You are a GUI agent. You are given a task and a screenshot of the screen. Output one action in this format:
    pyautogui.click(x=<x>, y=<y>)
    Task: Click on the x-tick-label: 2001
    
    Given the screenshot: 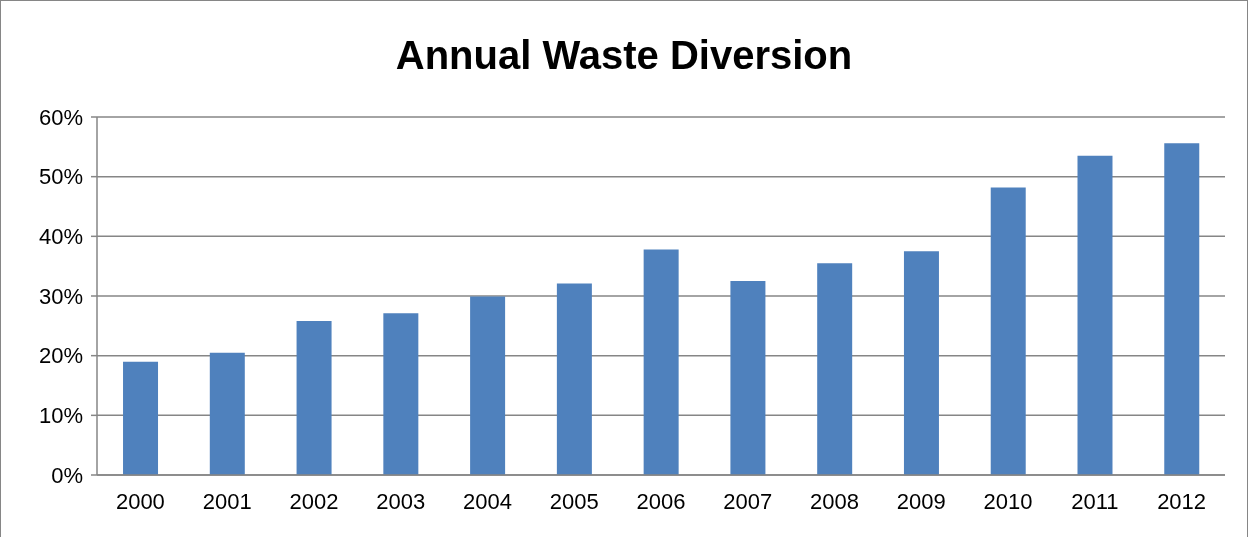 What is the action you would take?
    pyautogui.click(x=227, y=501)
    